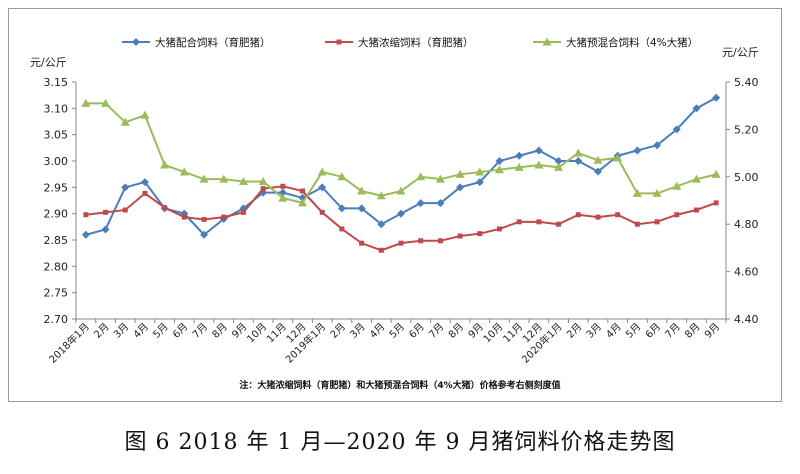 This screenshot has width=800, height=474. What do you see at coordinates (742, 201) in the screenshot?
I see `right-axis-ticks: 4.40 4.60 4.80 5.00 5.20 5.40` at bounding box center [742, 201].